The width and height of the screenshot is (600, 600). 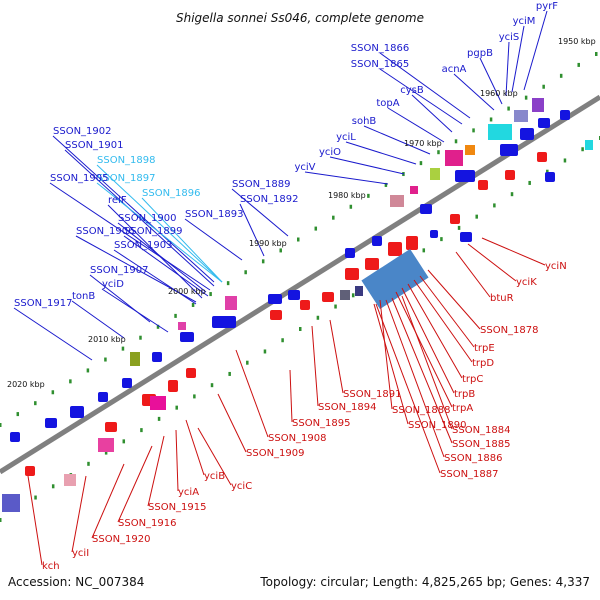 What do you see at coordinates (177, 507) in the screenshot?
I see `gene-label-sson-1915: SSON_1915` at bounding box center [177, 507].